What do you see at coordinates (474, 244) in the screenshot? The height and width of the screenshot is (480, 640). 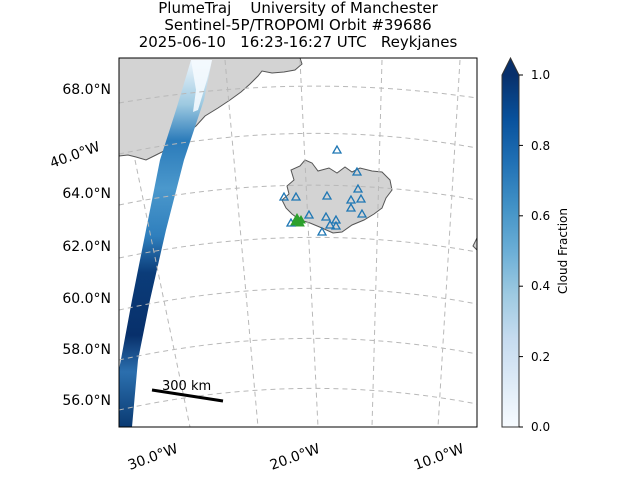 I see `norway-edge-landmass` at bounding box center [474, 244].